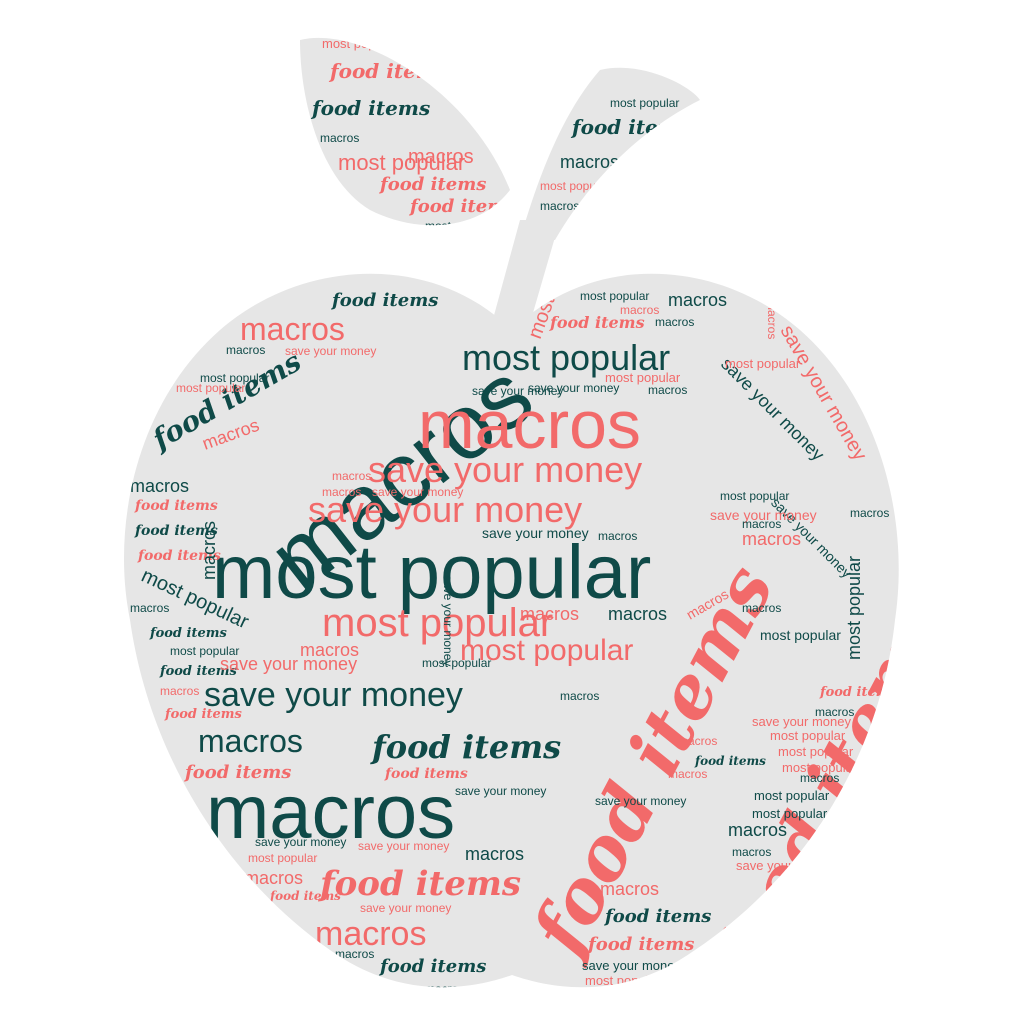  I want to click on stem-link, so click(525, 275).